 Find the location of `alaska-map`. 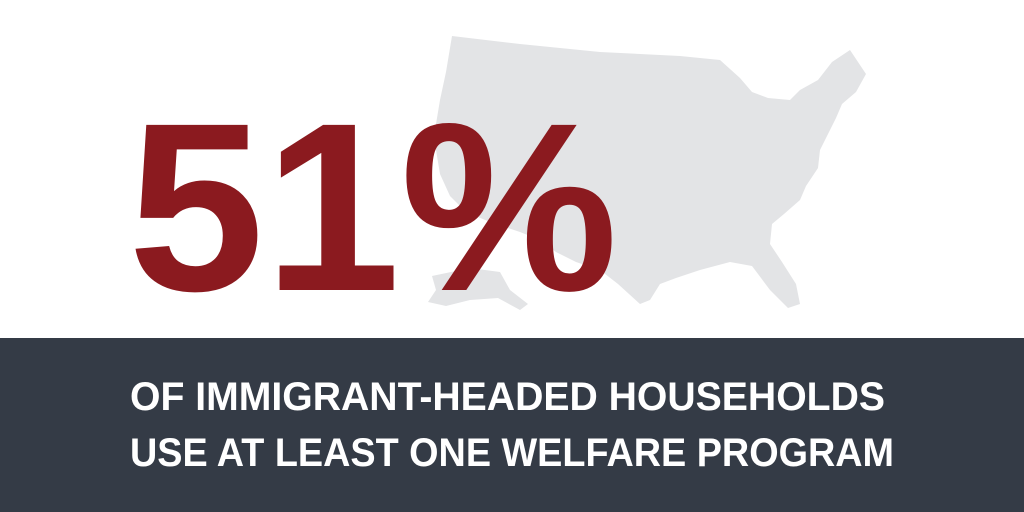

alaska-map is located at coordinates (478, 289).